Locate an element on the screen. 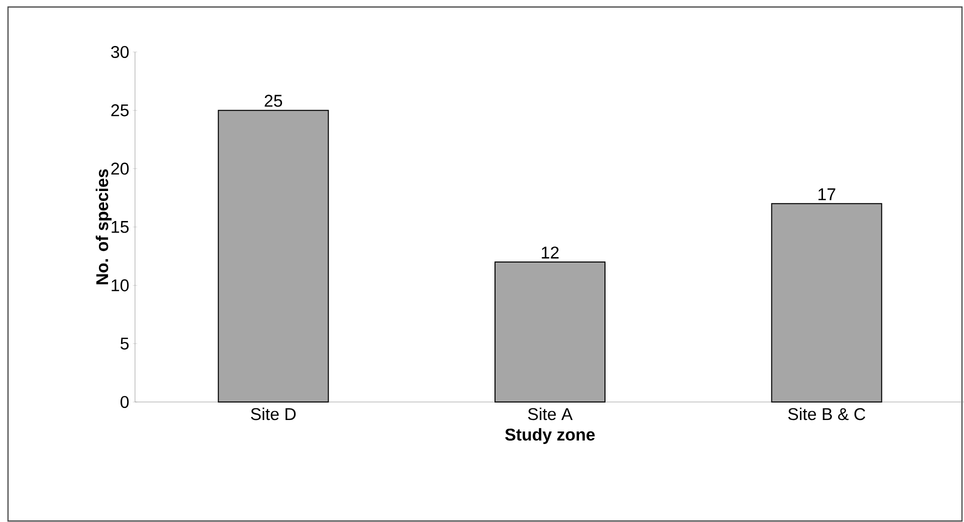 The height and width of the screenshot is (522, 964). y-tick-label: 20 is located at coordinates (120, 168).